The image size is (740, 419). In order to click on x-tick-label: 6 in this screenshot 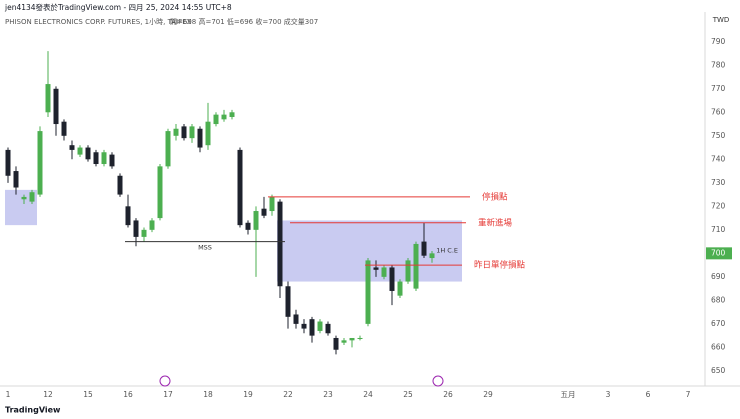, I will do `click(648, 394)`.